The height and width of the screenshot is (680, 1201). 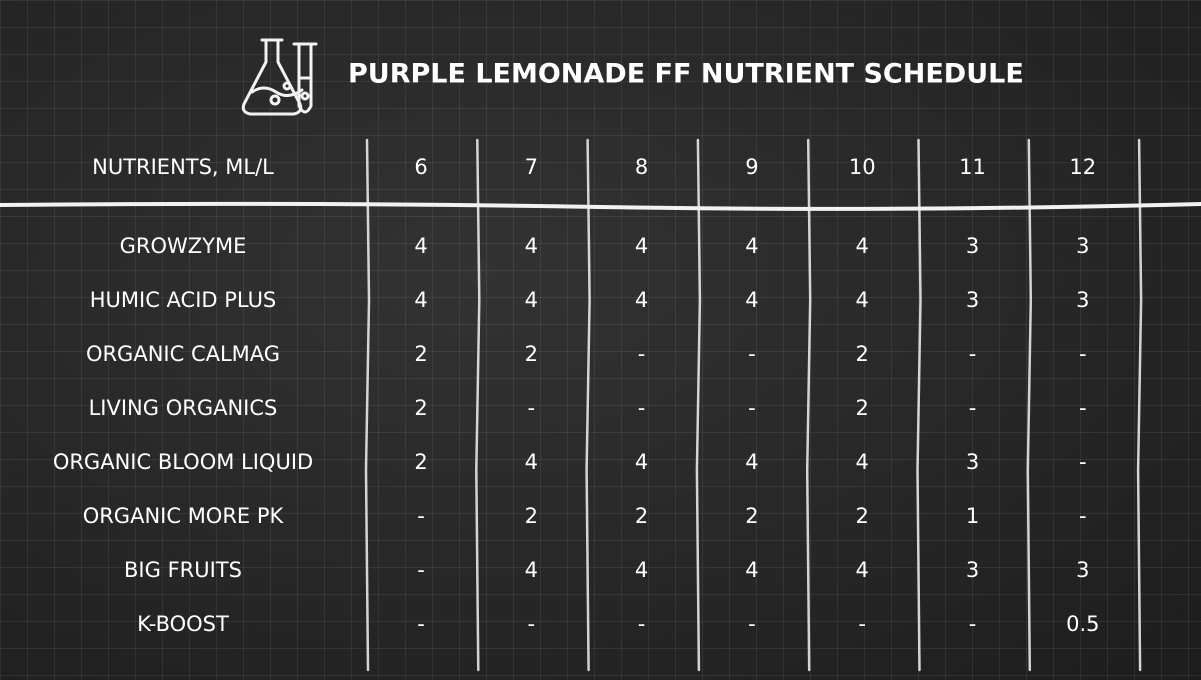 I want to click on column-header: 9, so click(x=751, y=167).